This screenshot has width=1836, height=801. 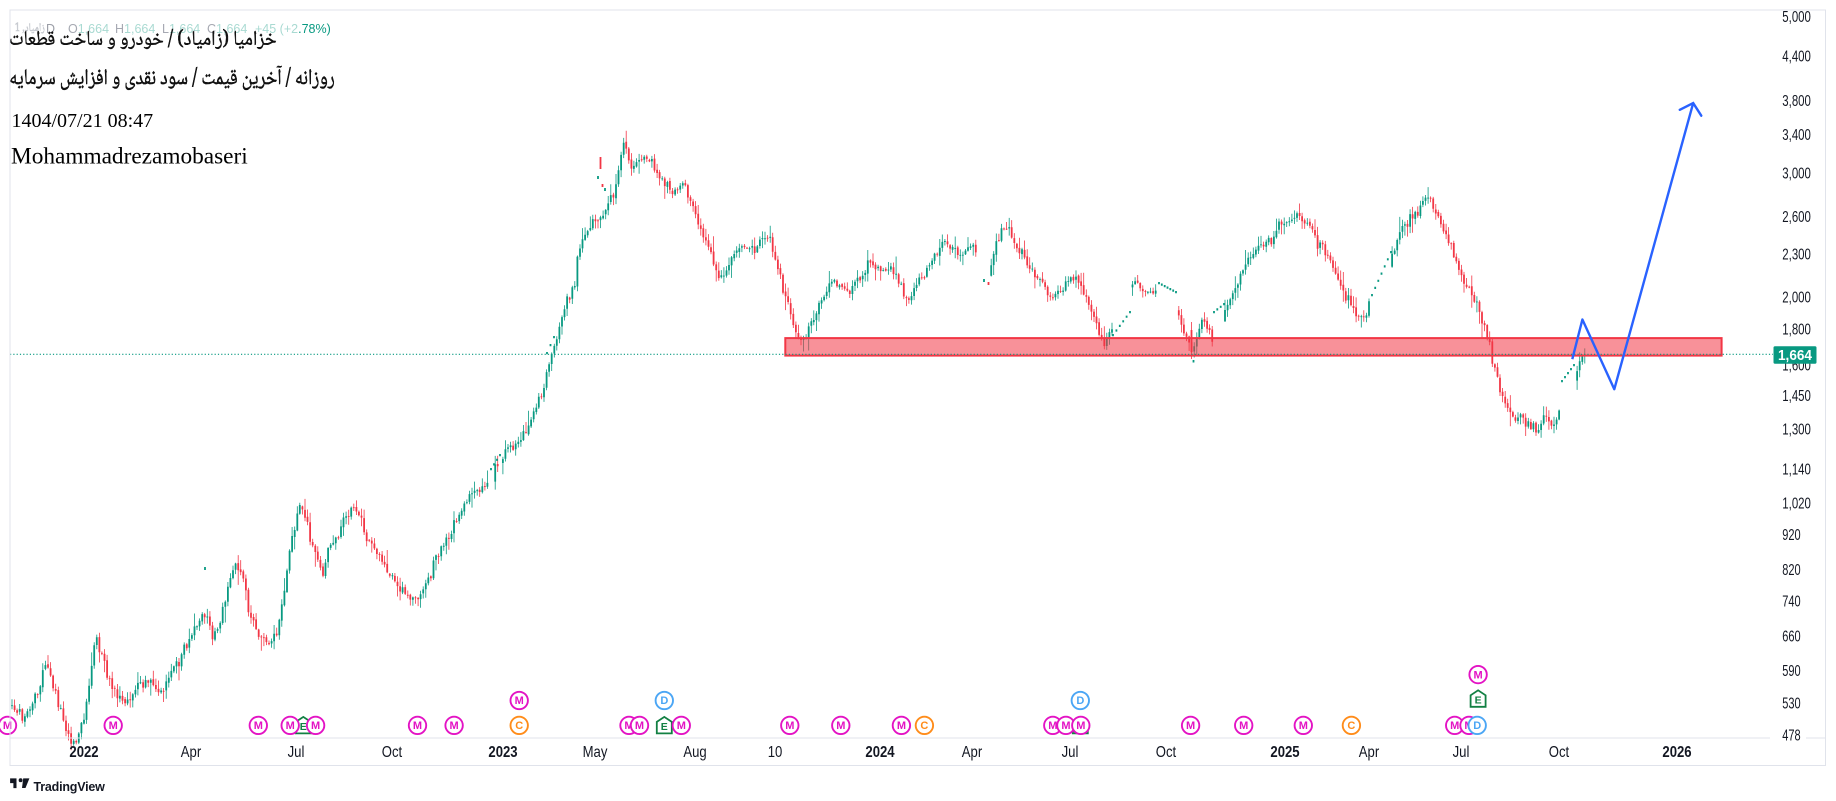 What do you see at coordinates (1796, 135) in the screenshot?
I see `svg-text: 3,400` at bounding box center [1796, 135].